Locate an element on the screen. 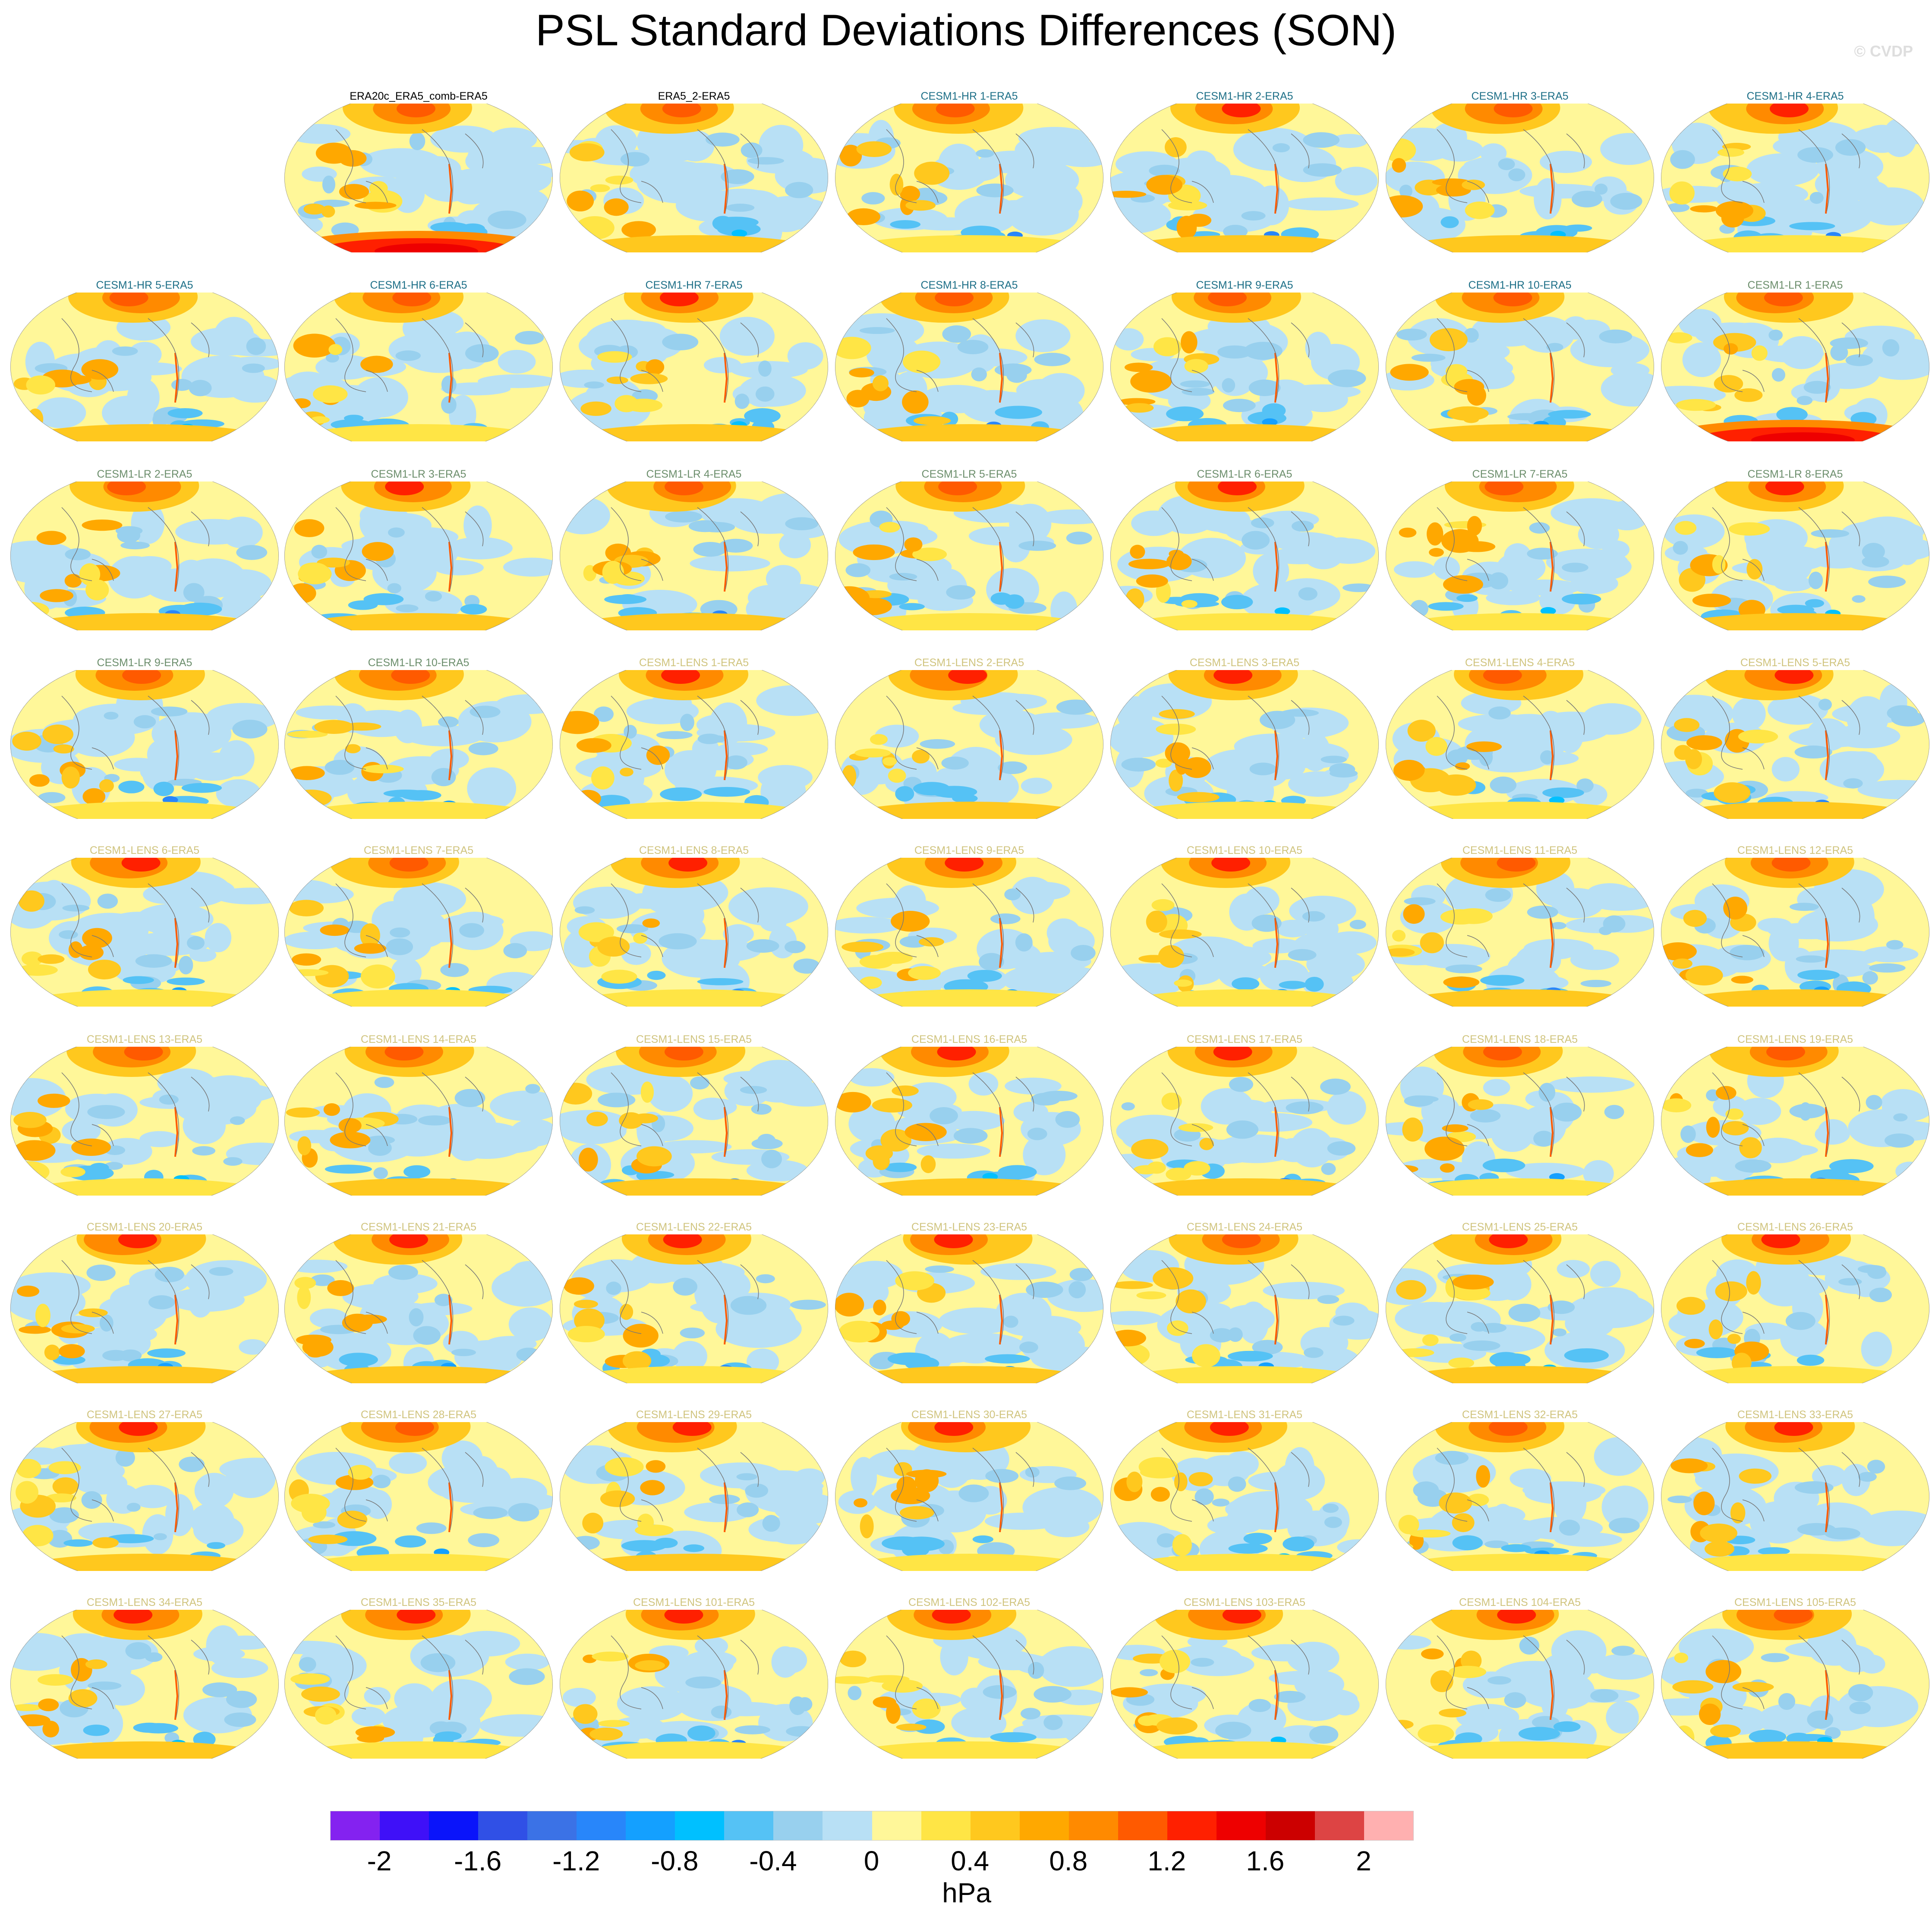  map-panel: CESM1-LENS 105-ERA5 is located at coordinates (1796, 1682).